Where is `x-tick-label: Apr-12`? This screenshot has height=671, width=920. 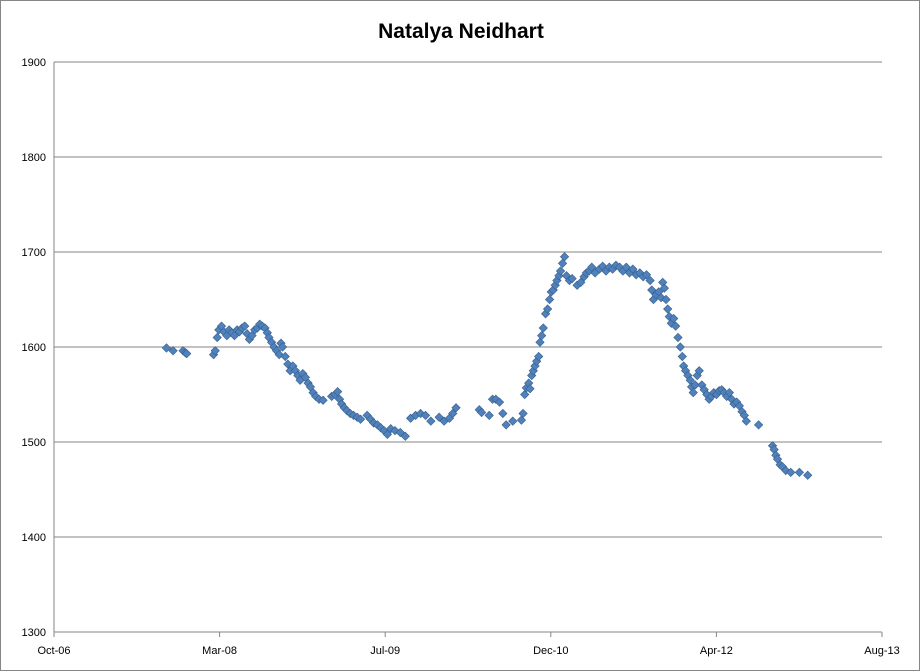
x-tick-label: Apr-12 is located at coordinates (716, 651).